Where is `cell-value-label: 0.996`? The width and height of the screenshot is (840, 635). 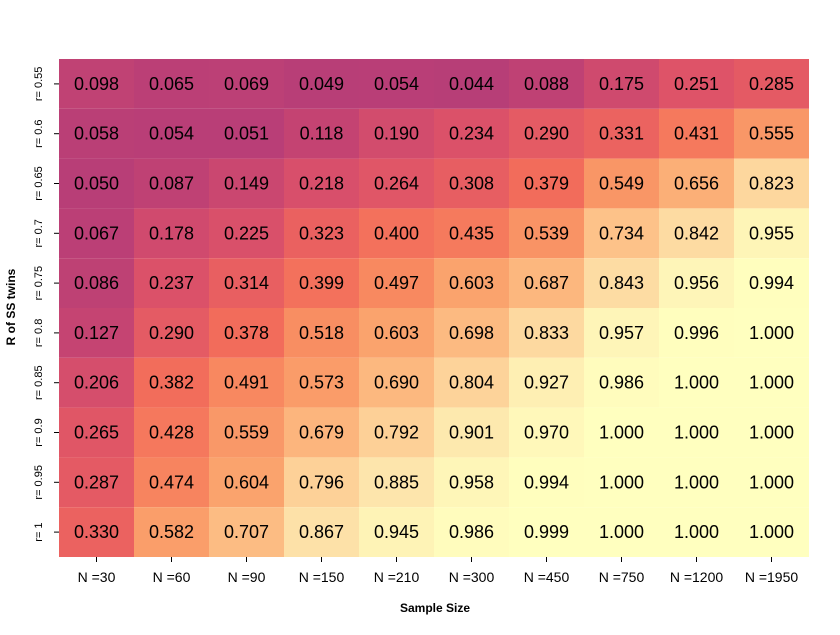 cell-value-label: 0.996 is located at coordinates (696, 333).